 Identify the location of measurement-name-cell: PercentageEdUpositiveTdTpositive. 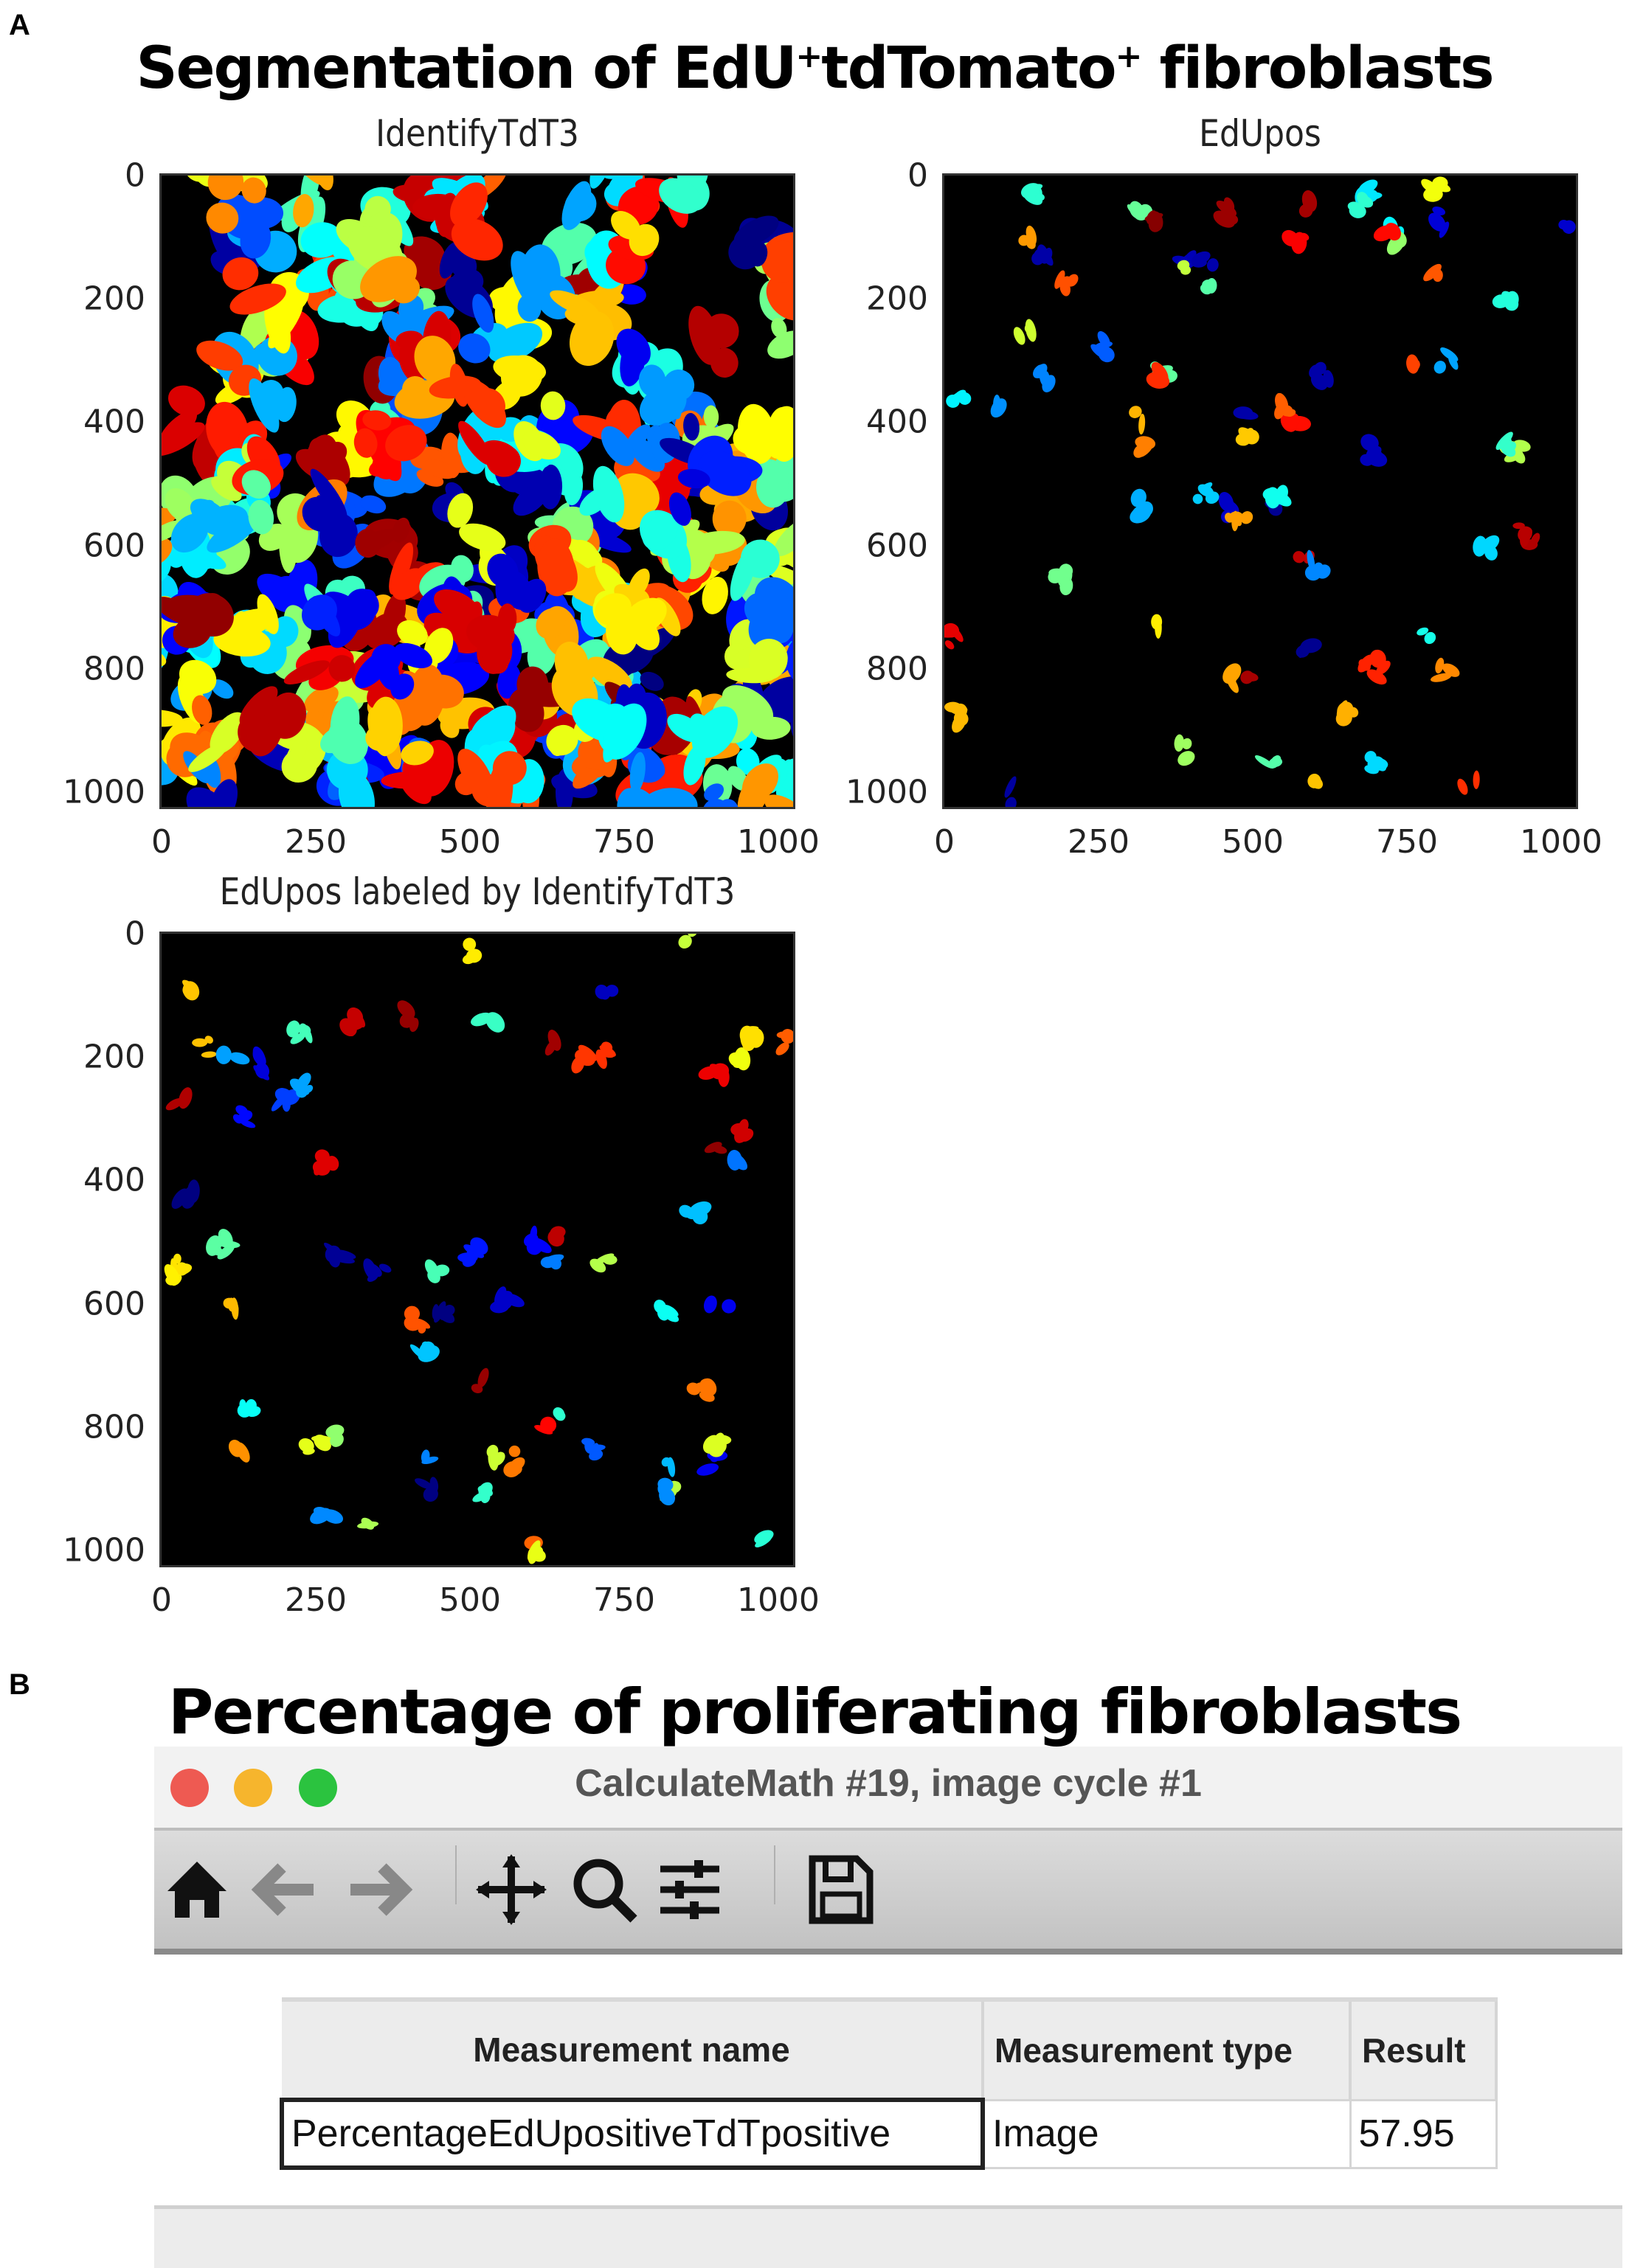
(632, 2134).